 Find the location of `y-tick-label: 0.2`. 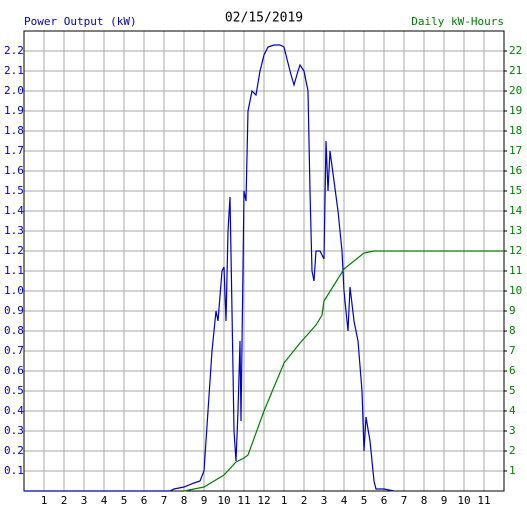

y-tick-label: 0.2 is located at coordinates (14, 450).